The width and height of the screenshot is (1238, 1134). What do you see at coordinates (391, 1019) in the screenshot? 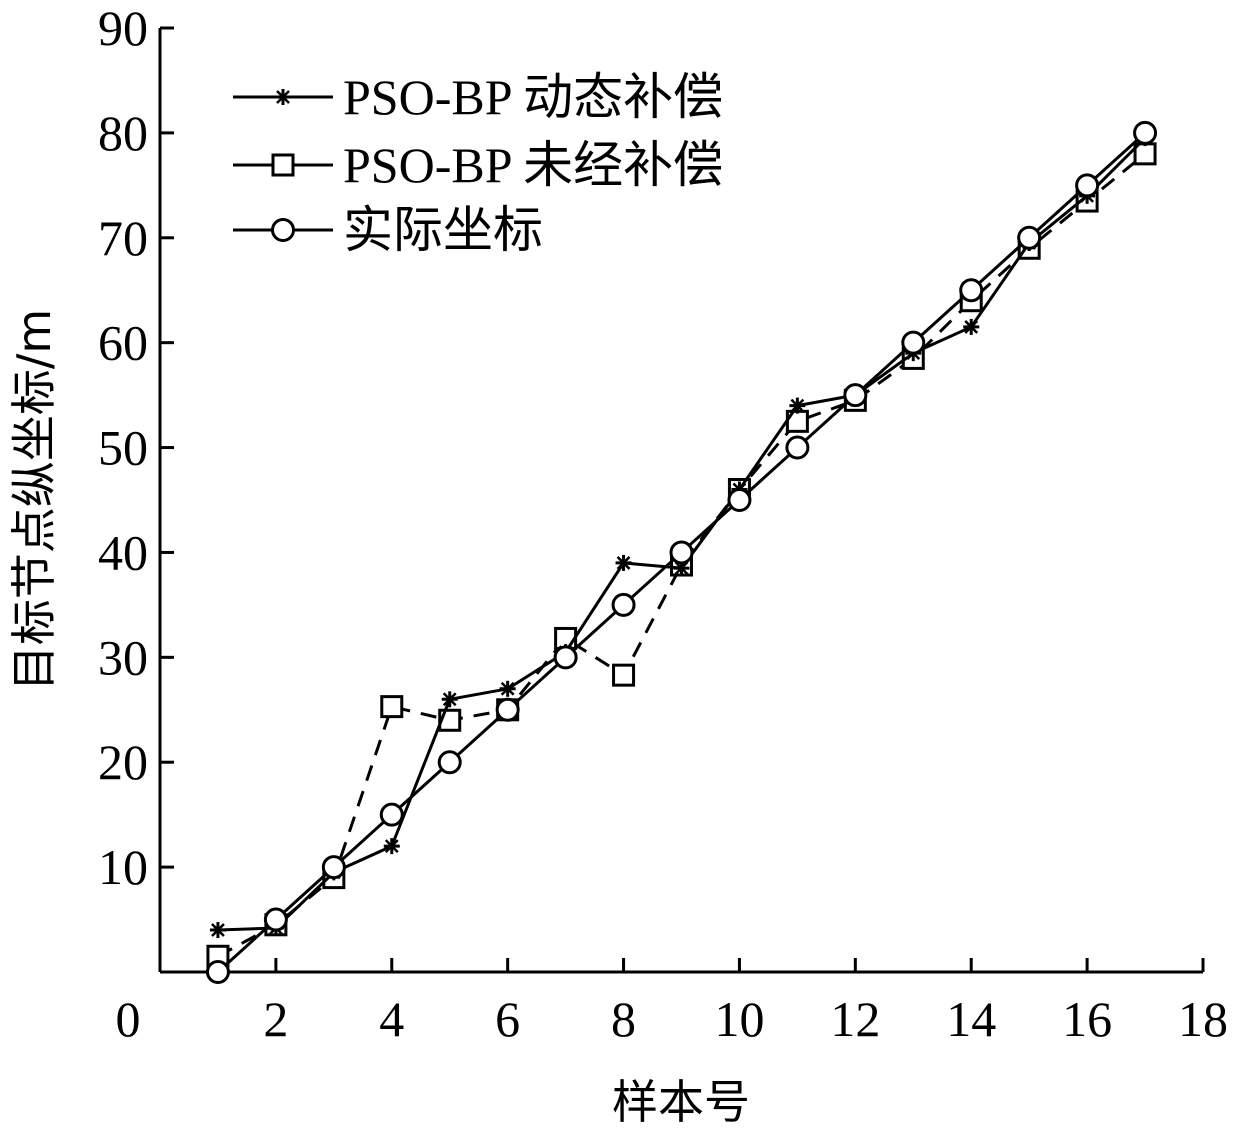
I see `x-tick-label: 4` at bounding box center [391, 1019].